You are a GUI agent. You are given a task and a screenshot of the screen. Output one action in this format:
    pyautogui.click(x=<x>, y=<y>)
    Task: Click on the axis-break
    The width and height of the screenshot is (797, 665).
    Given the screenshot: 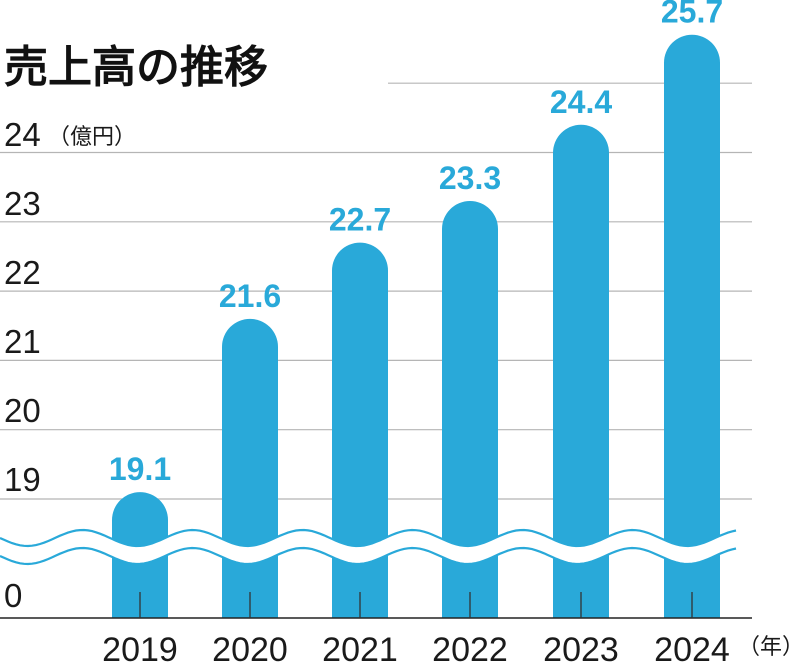 What is the action you would take?
    pyautogui.click(x=368, y=547)
    